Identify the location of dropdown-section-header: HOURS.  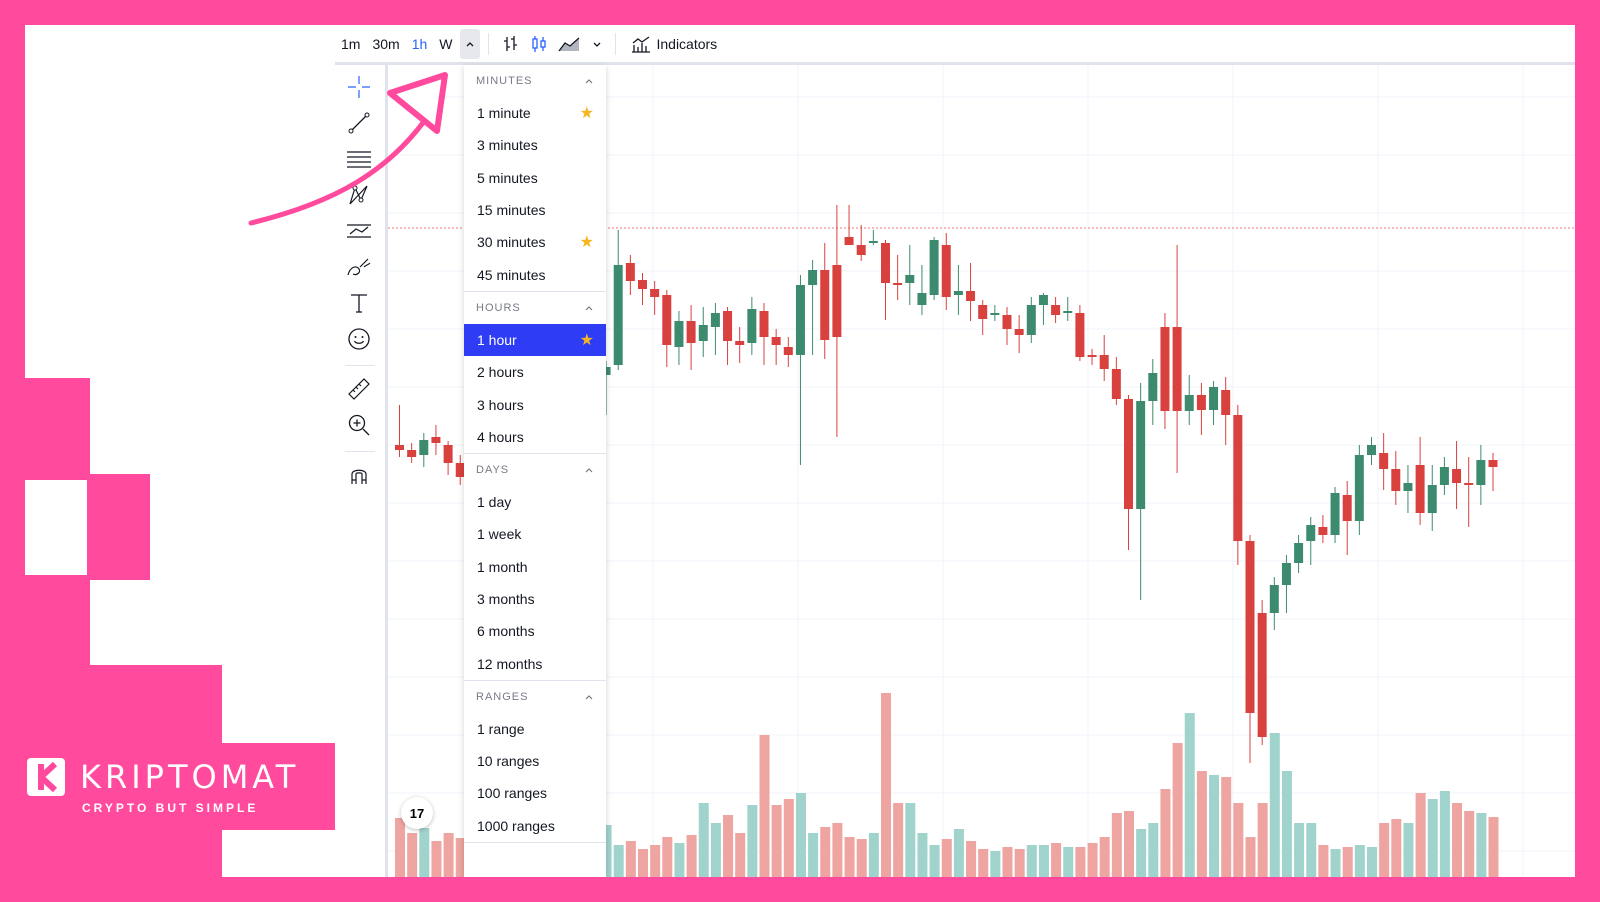
(535, 308).